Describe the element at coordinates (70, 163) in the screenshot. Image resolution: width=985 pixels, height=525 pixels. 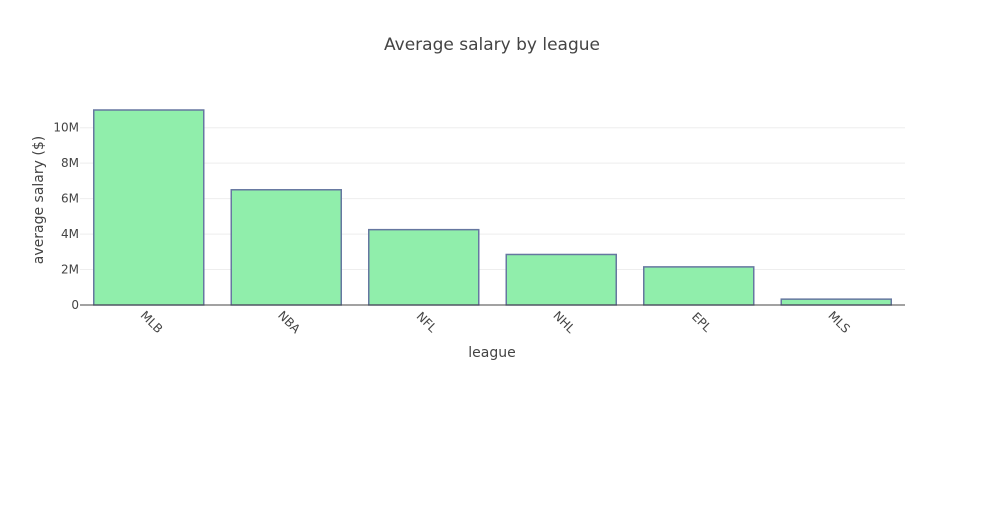
I see `y-tick-label: 8M` at that location.